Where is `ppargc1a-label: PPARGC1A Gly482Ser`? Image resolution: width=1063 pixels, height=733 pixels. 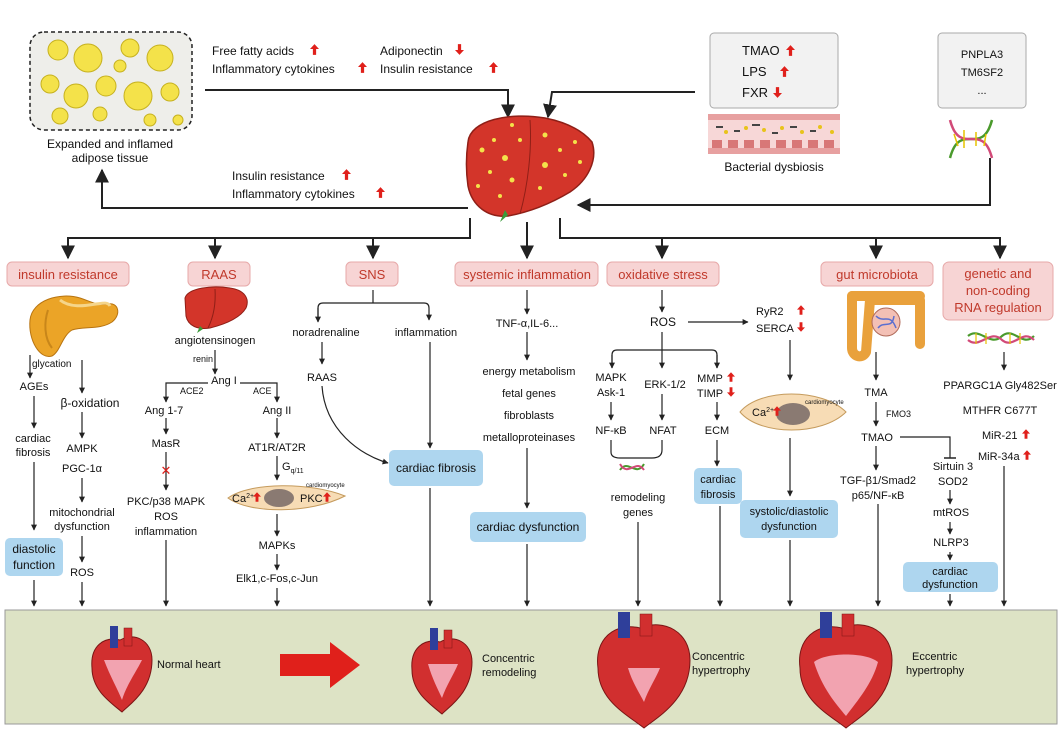
ppargc1a-label: PPARGC1A Gly482Ser is located at coordinates (1000, 386).